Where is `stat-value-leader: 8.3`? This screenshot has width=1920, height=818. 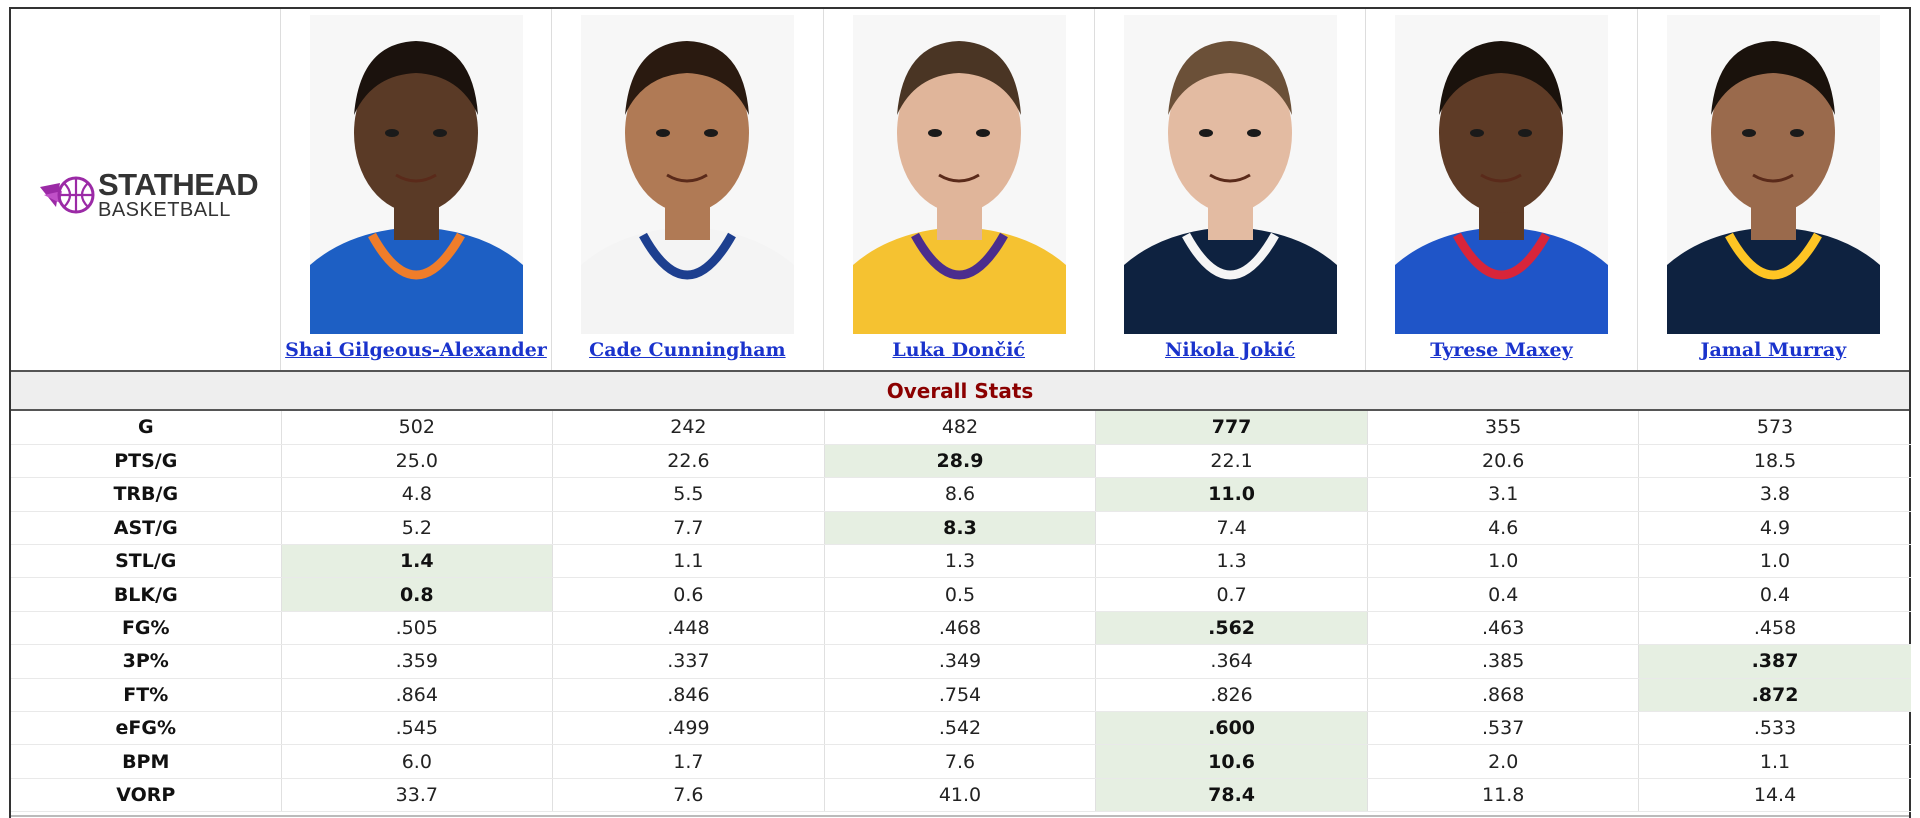
stat-value-leader: 8.3 is located at coordinates (960, 528).